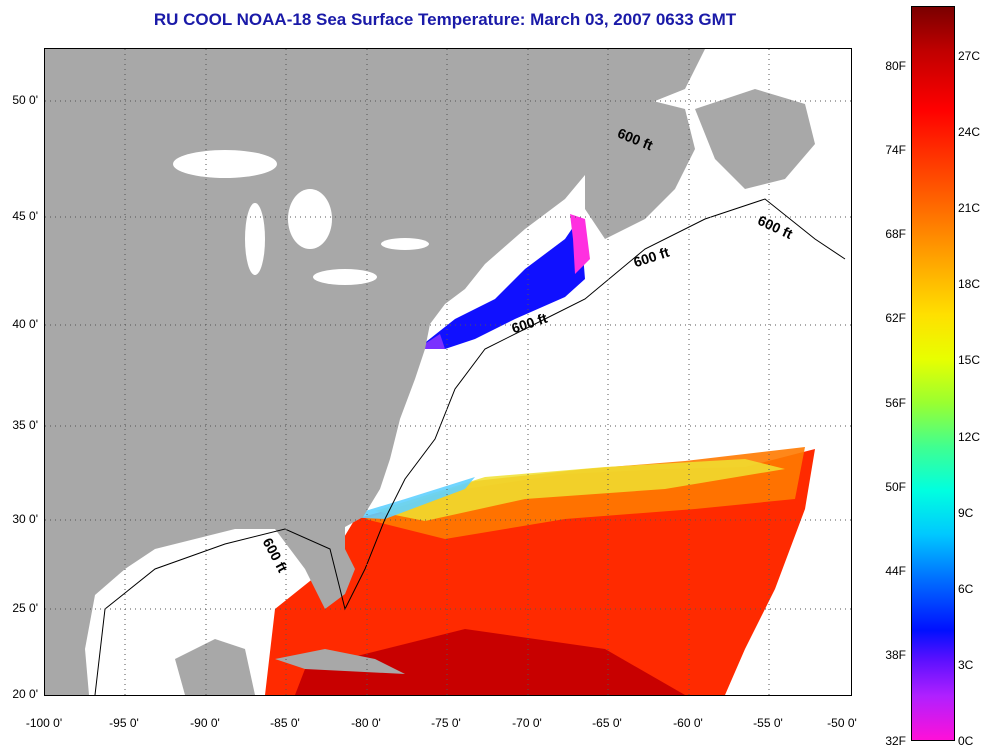 This screenshot has width=984, height=754. Describe the element at coordinates (25, 100) in the screenshot. I see `lat-label: 50 0'` at that location.